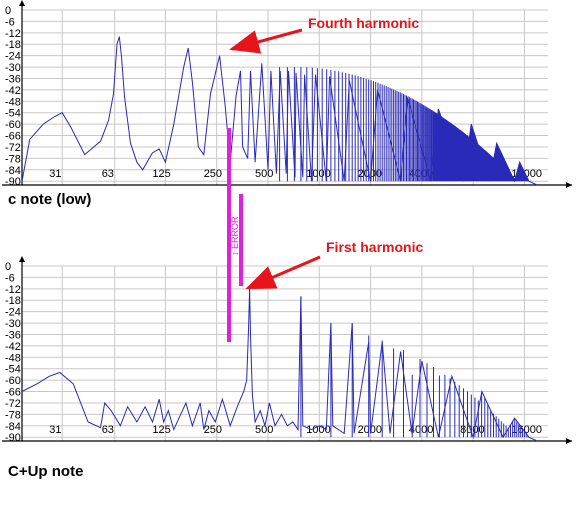  Describe the element at coordinates (370, 430) in the screenshot. I see `x-tick-label: 2000` at that location.